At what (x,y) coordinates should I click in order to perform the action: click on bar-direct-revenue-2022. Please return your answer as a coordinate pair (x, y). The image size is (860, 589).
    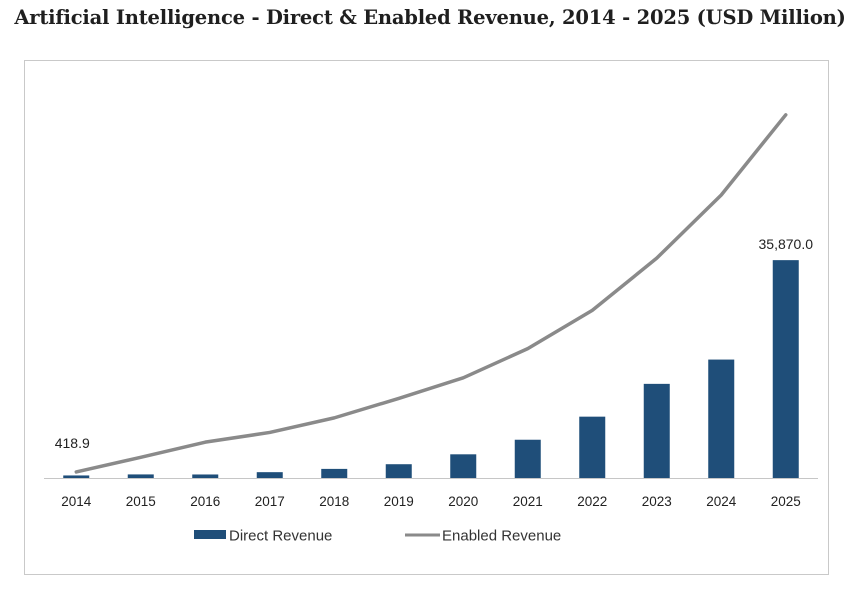
    Looking at the image, I should click on (592, 447).